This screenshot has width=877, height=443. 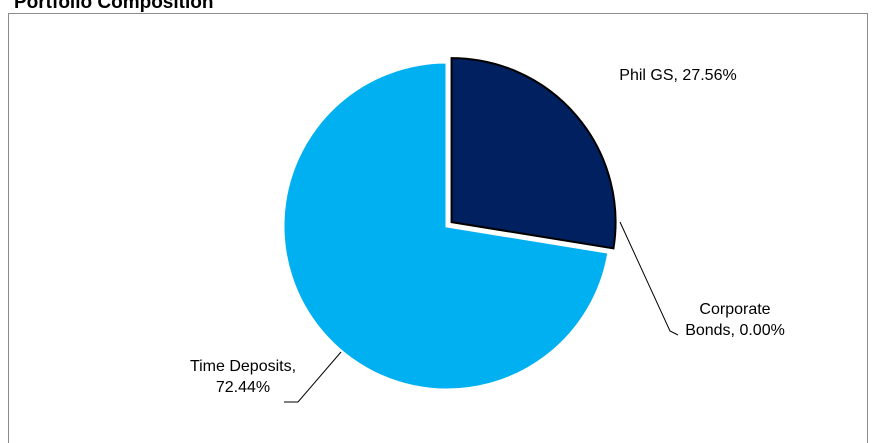 I want to click on slice-label-time-deposits: Time Deposits, 72.44%, so click(x=243, y=377).